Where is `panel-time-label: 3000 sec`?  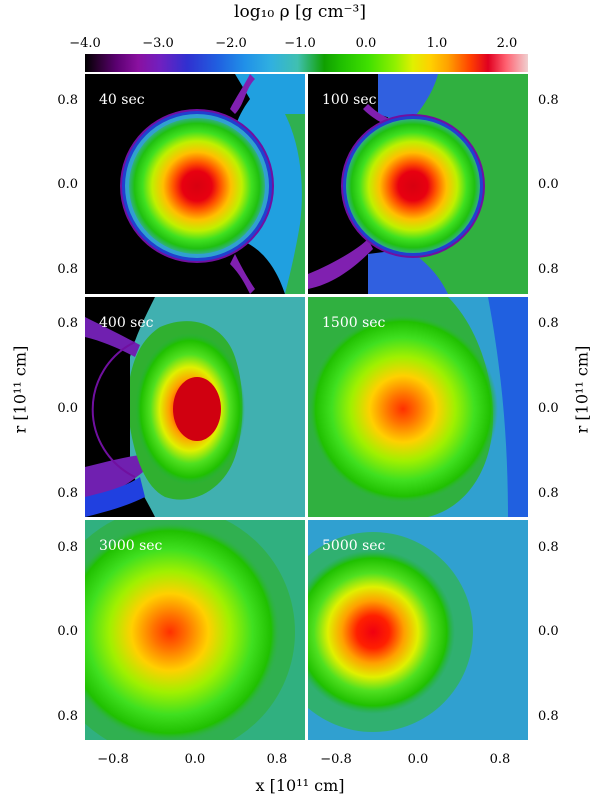
panel-time-label: 3000 sec is located at coordinates (131, 546).